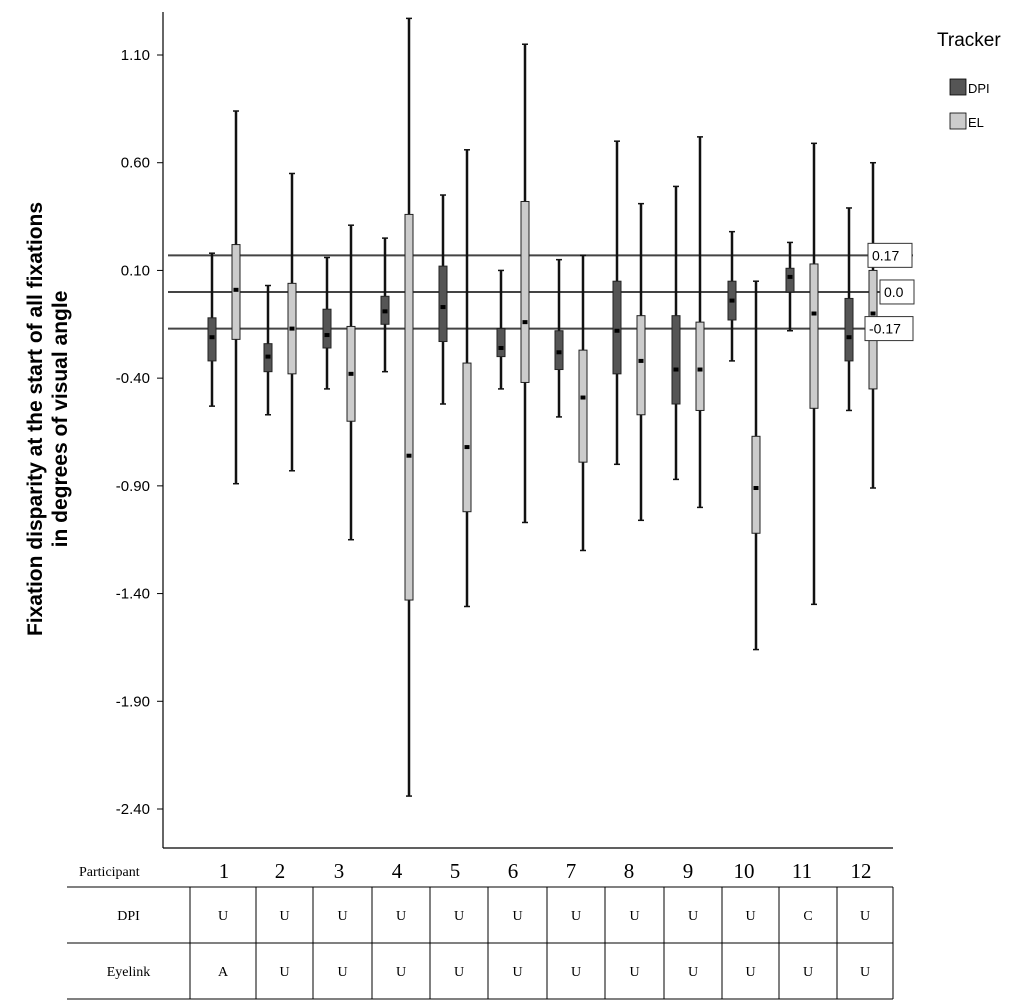 The image size is (1028, 1003). I want to click on participant-number: 3, so click(339, 871).